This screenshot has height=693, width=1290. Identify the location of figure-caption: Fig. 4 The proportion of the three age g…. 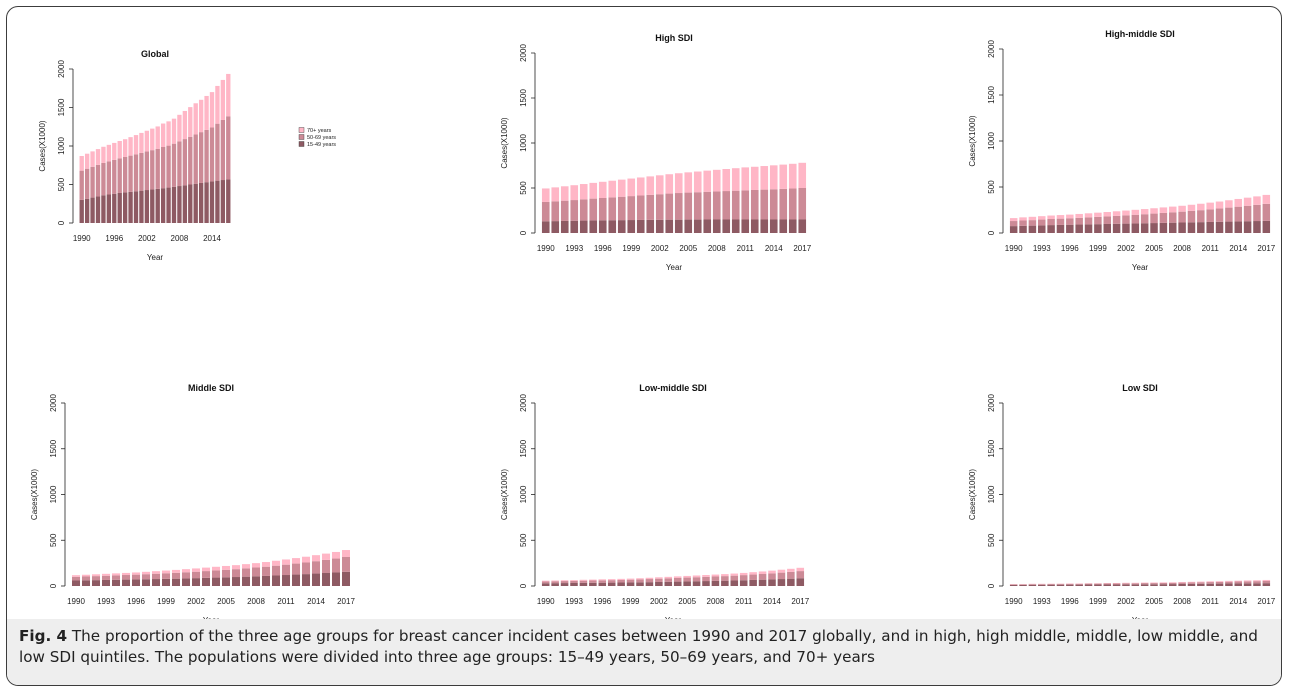
(644, 652).